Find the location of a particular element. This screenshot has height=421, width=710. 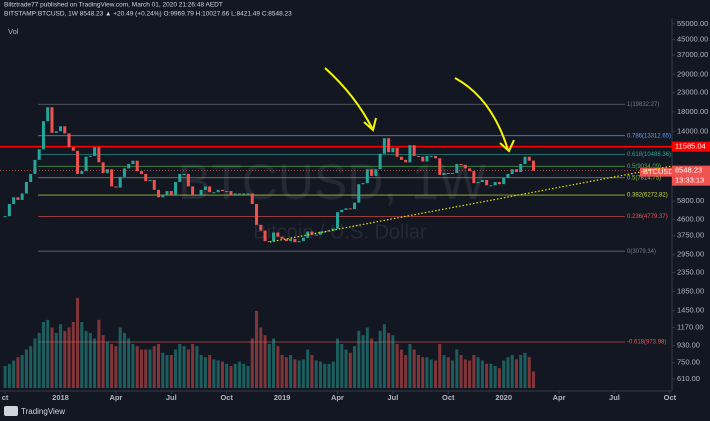

fib-label: 0.618(10488.36) is located at coordinates (649, 155).